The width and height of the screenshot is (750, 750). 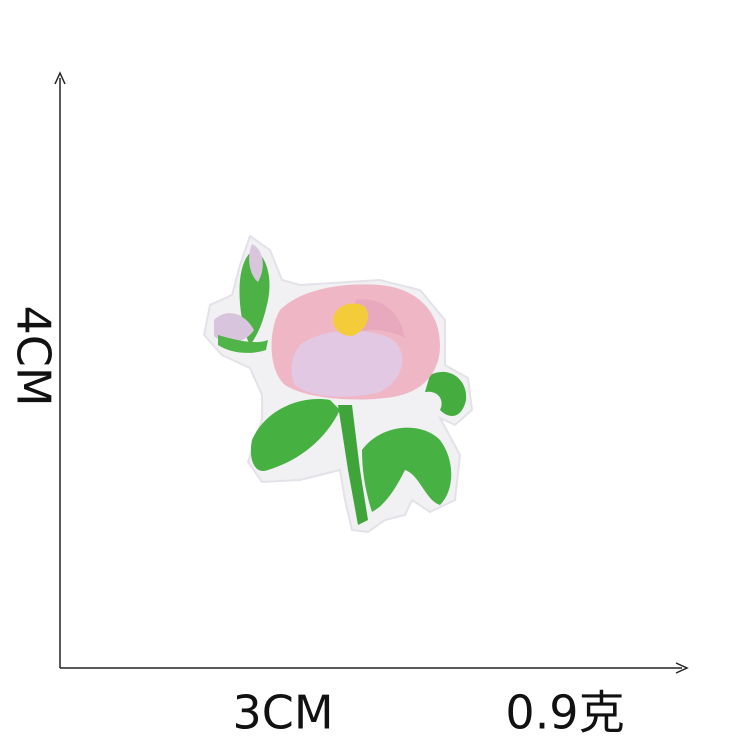 I want to click on flower-center, so click(x=350, y=319).